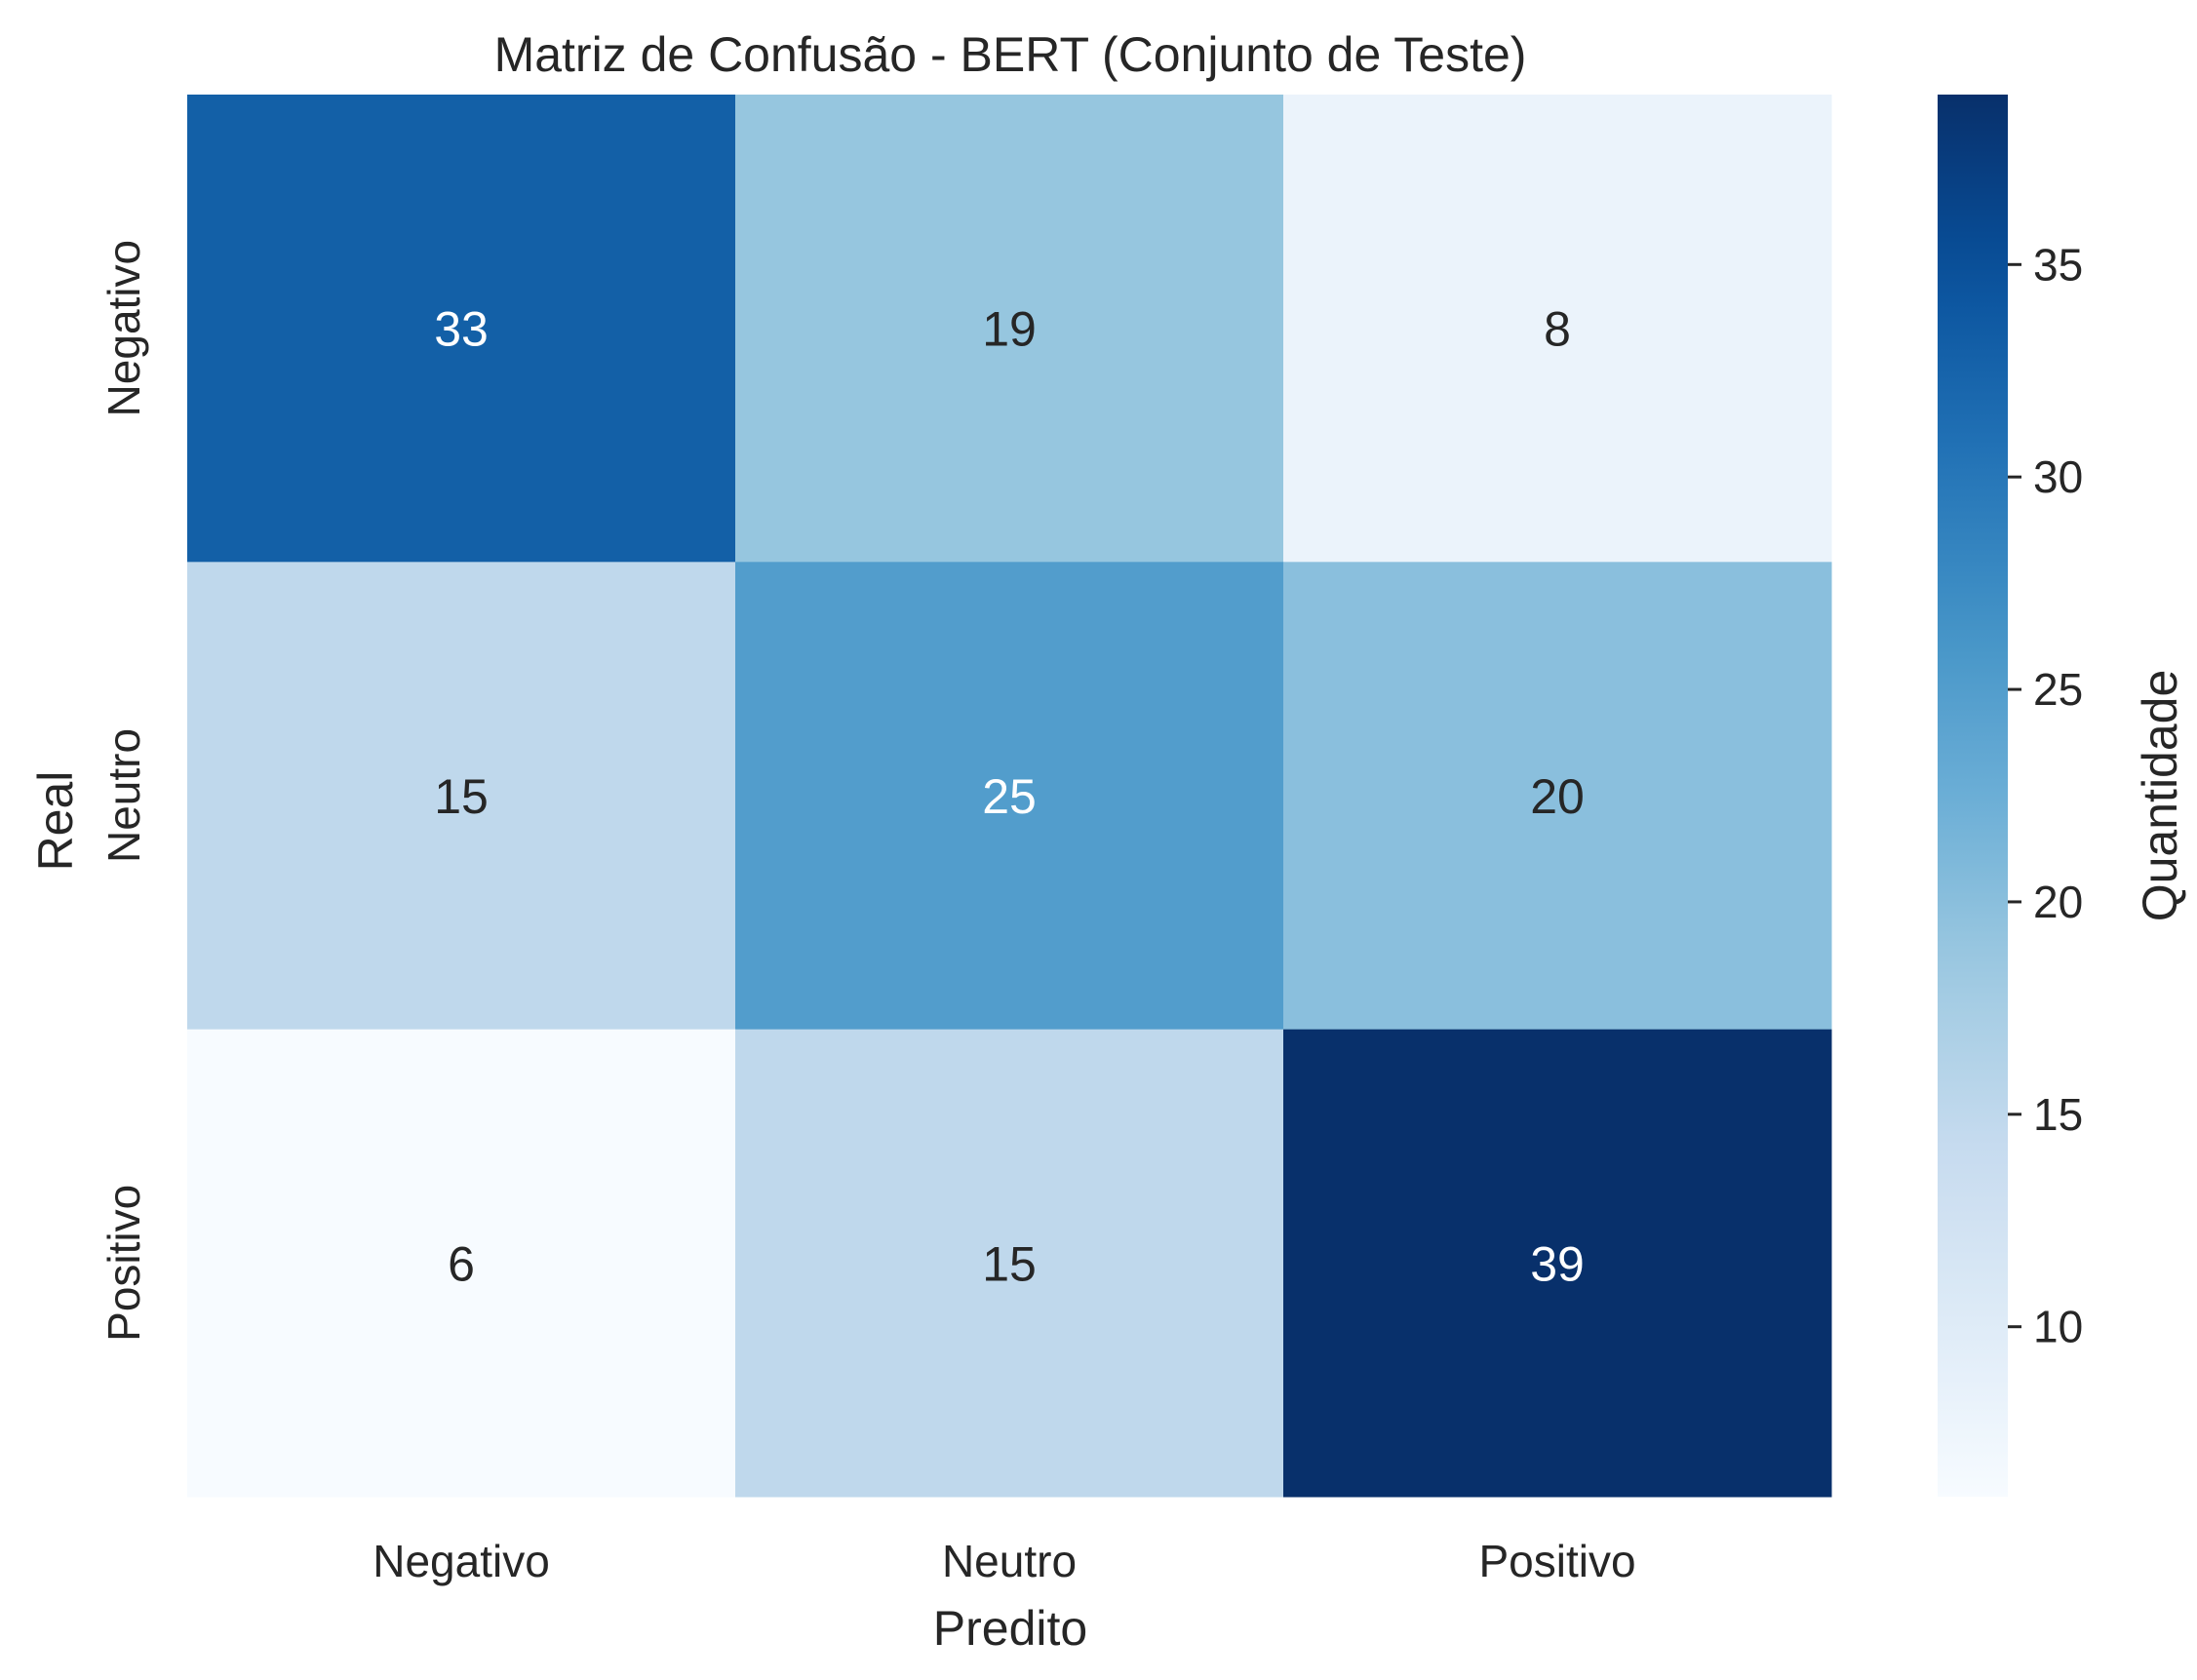 This screenshot has width=2197, height=1680. What do you see at coordinates (2058, 1114) in the screenshot?
I see `colorbar-tick-label-1: 15` at bounding box center [2058, 1114].